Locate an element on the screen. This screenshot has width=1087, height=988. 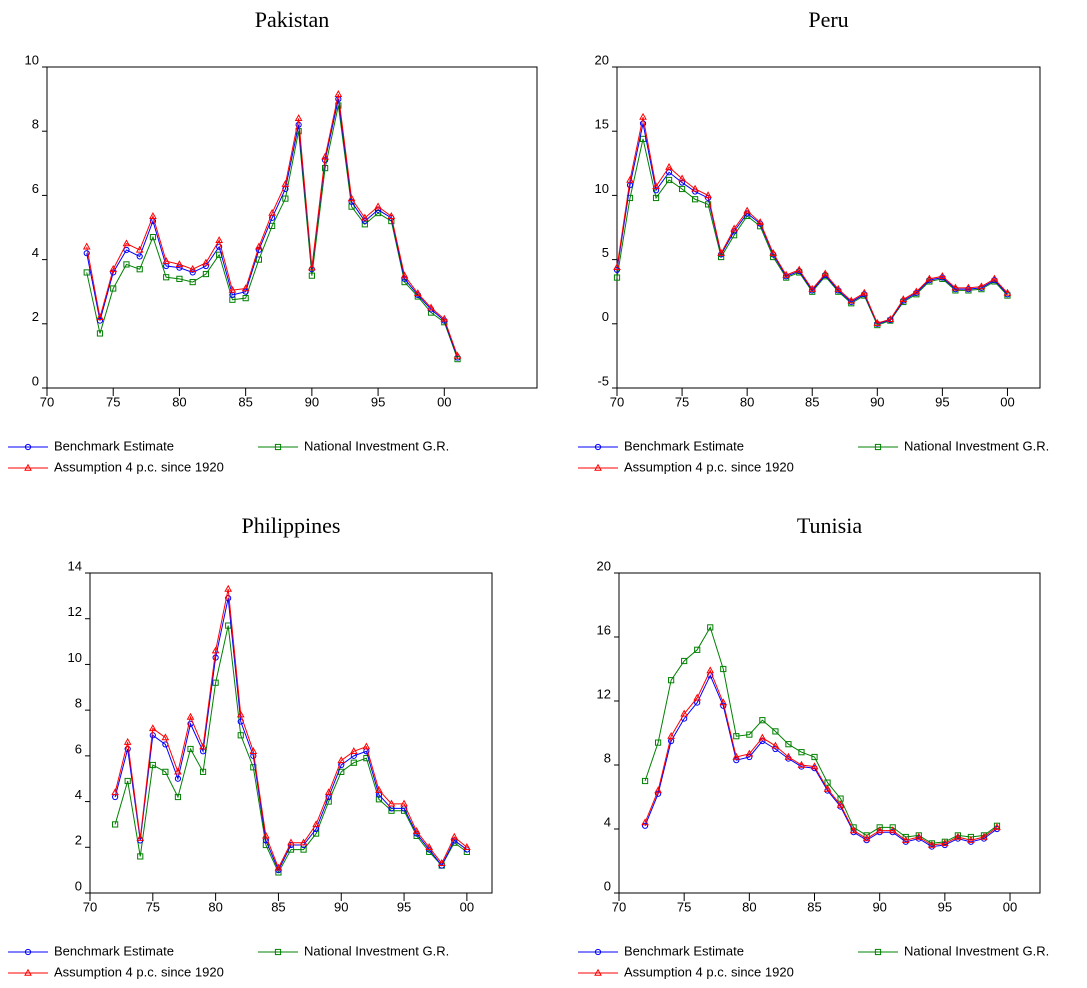
y-tick-label: 8 is located at coordinates (35, 124).